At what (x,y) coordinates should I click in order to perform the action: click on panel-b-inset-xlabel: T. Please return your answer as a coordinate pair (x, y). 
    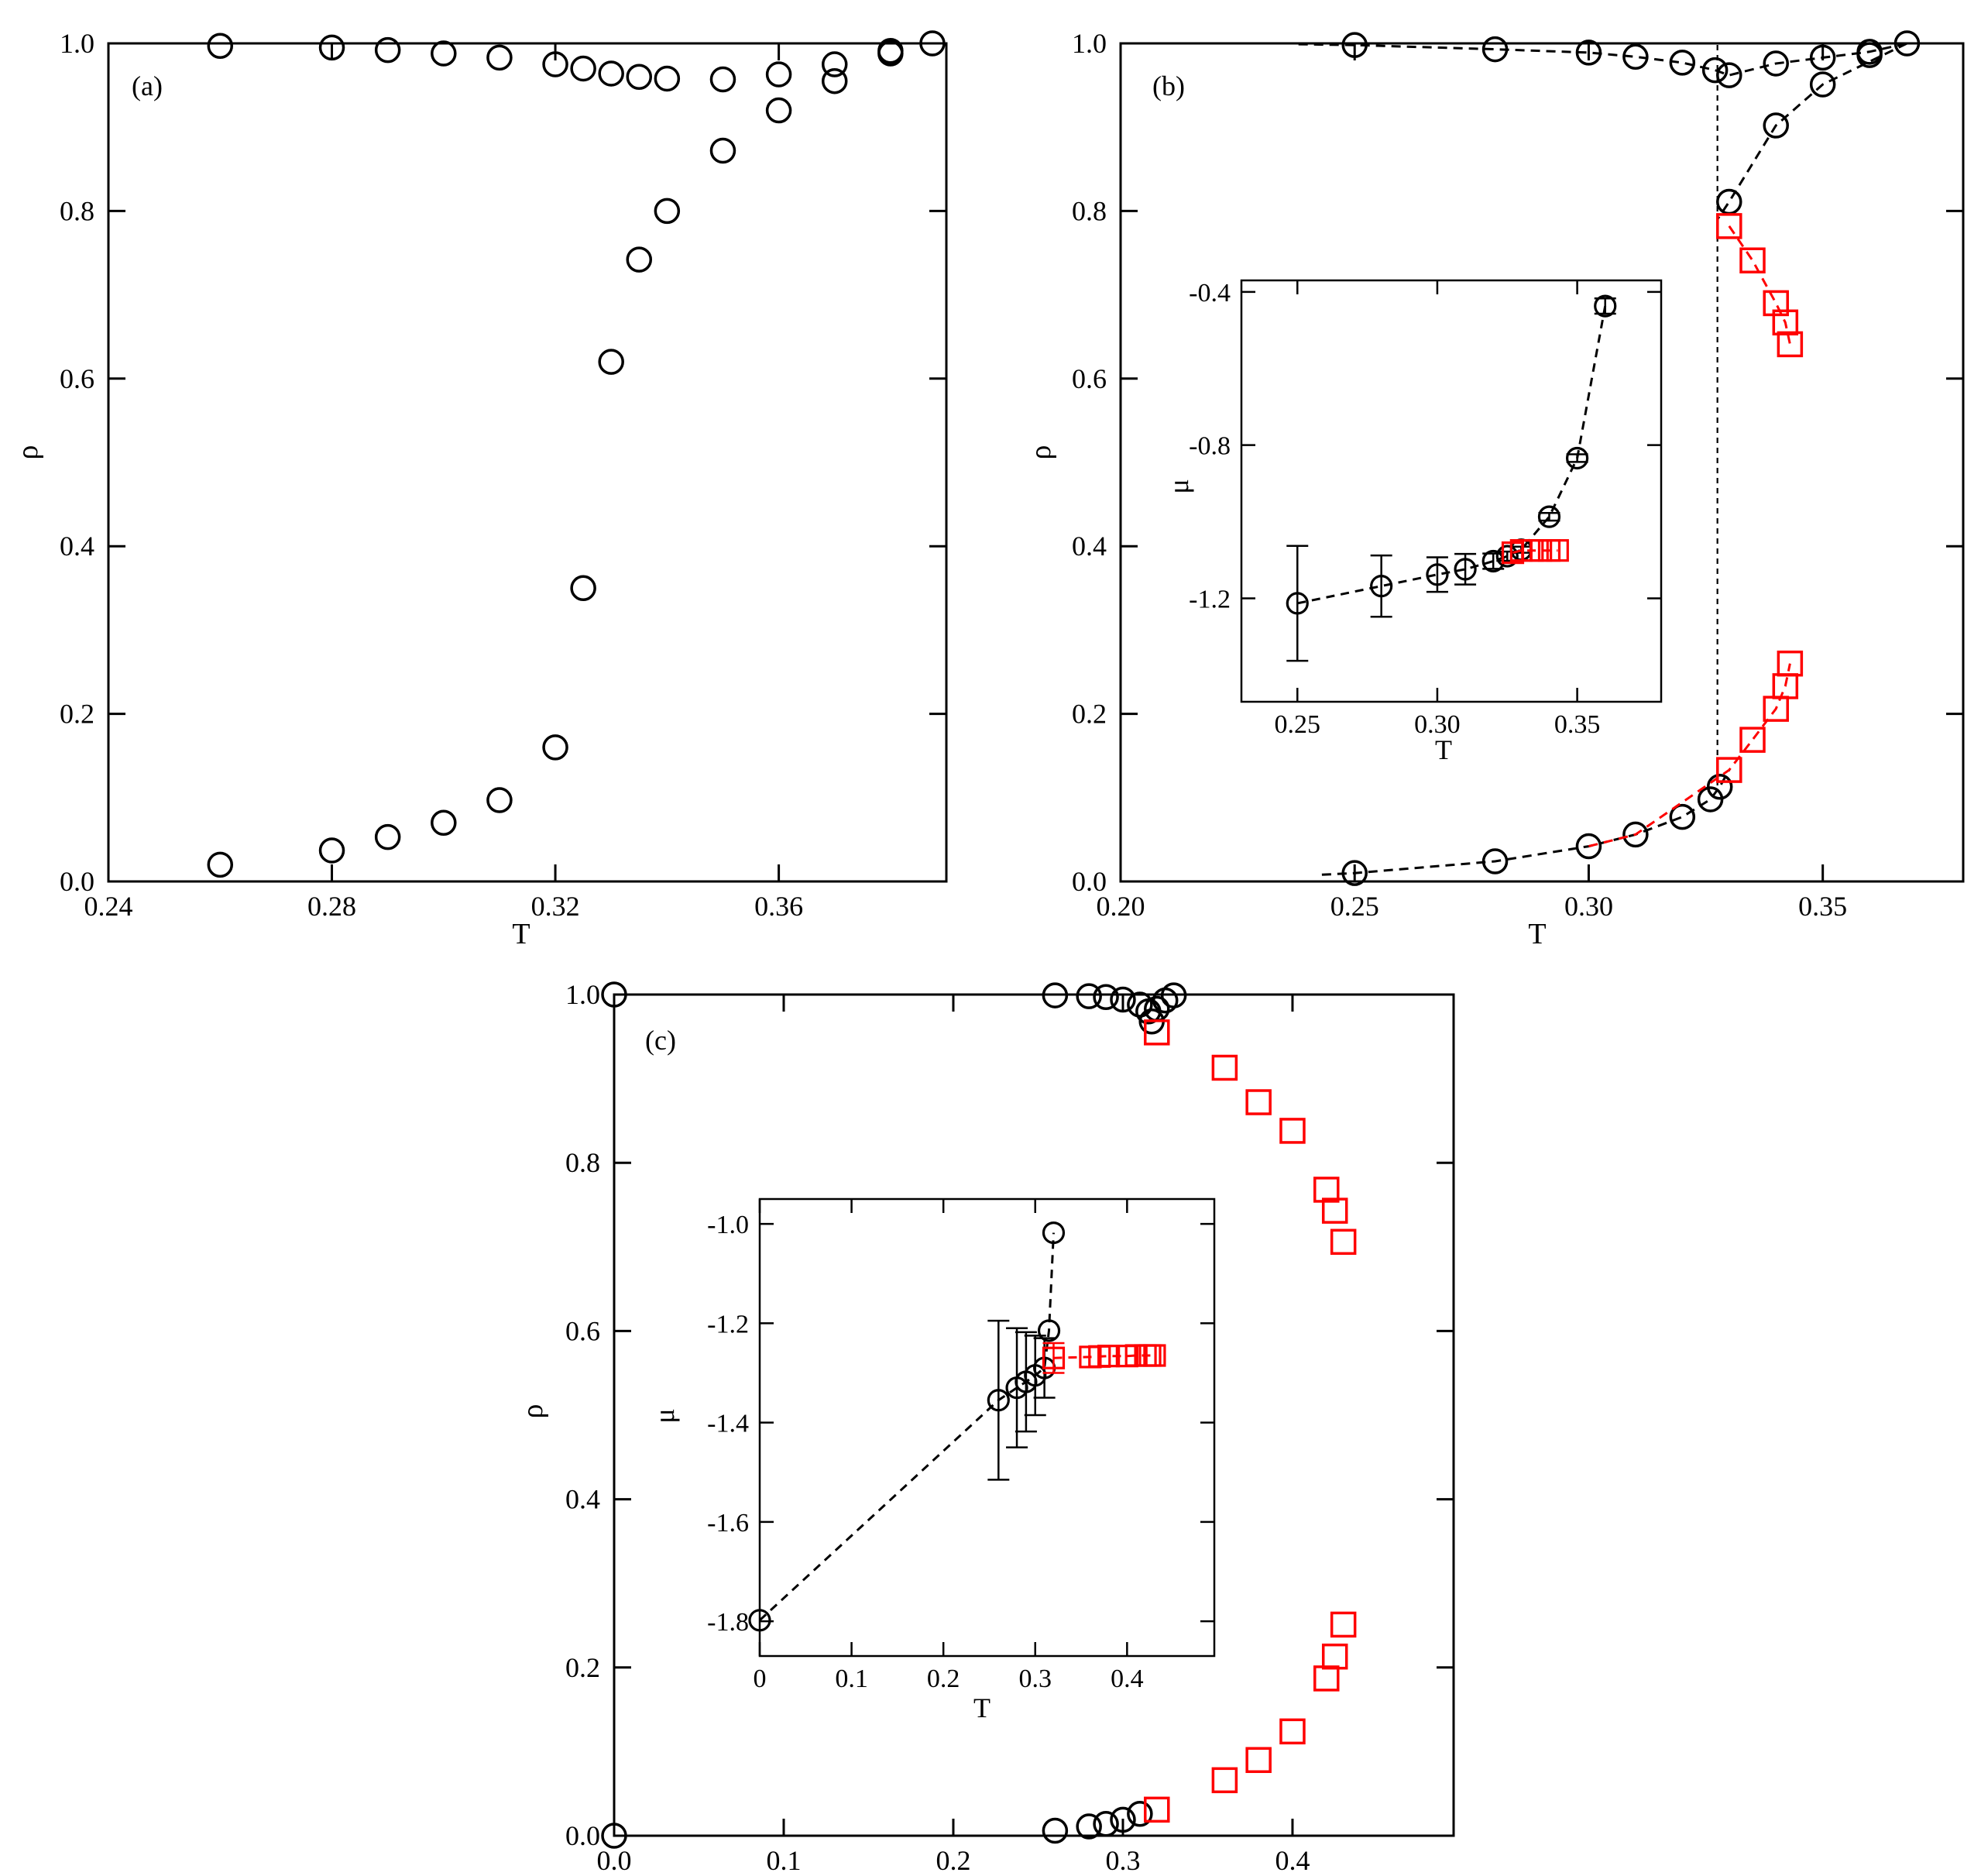
    Looking at the image, I should click on (1444, 749).